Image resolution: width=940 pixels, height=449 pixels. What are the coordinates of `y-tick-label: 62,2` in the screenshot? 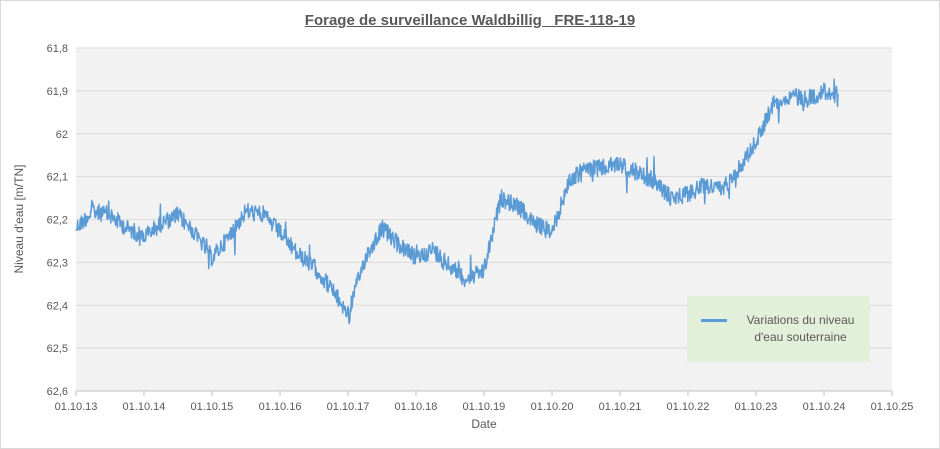 It's located at (57, 221).